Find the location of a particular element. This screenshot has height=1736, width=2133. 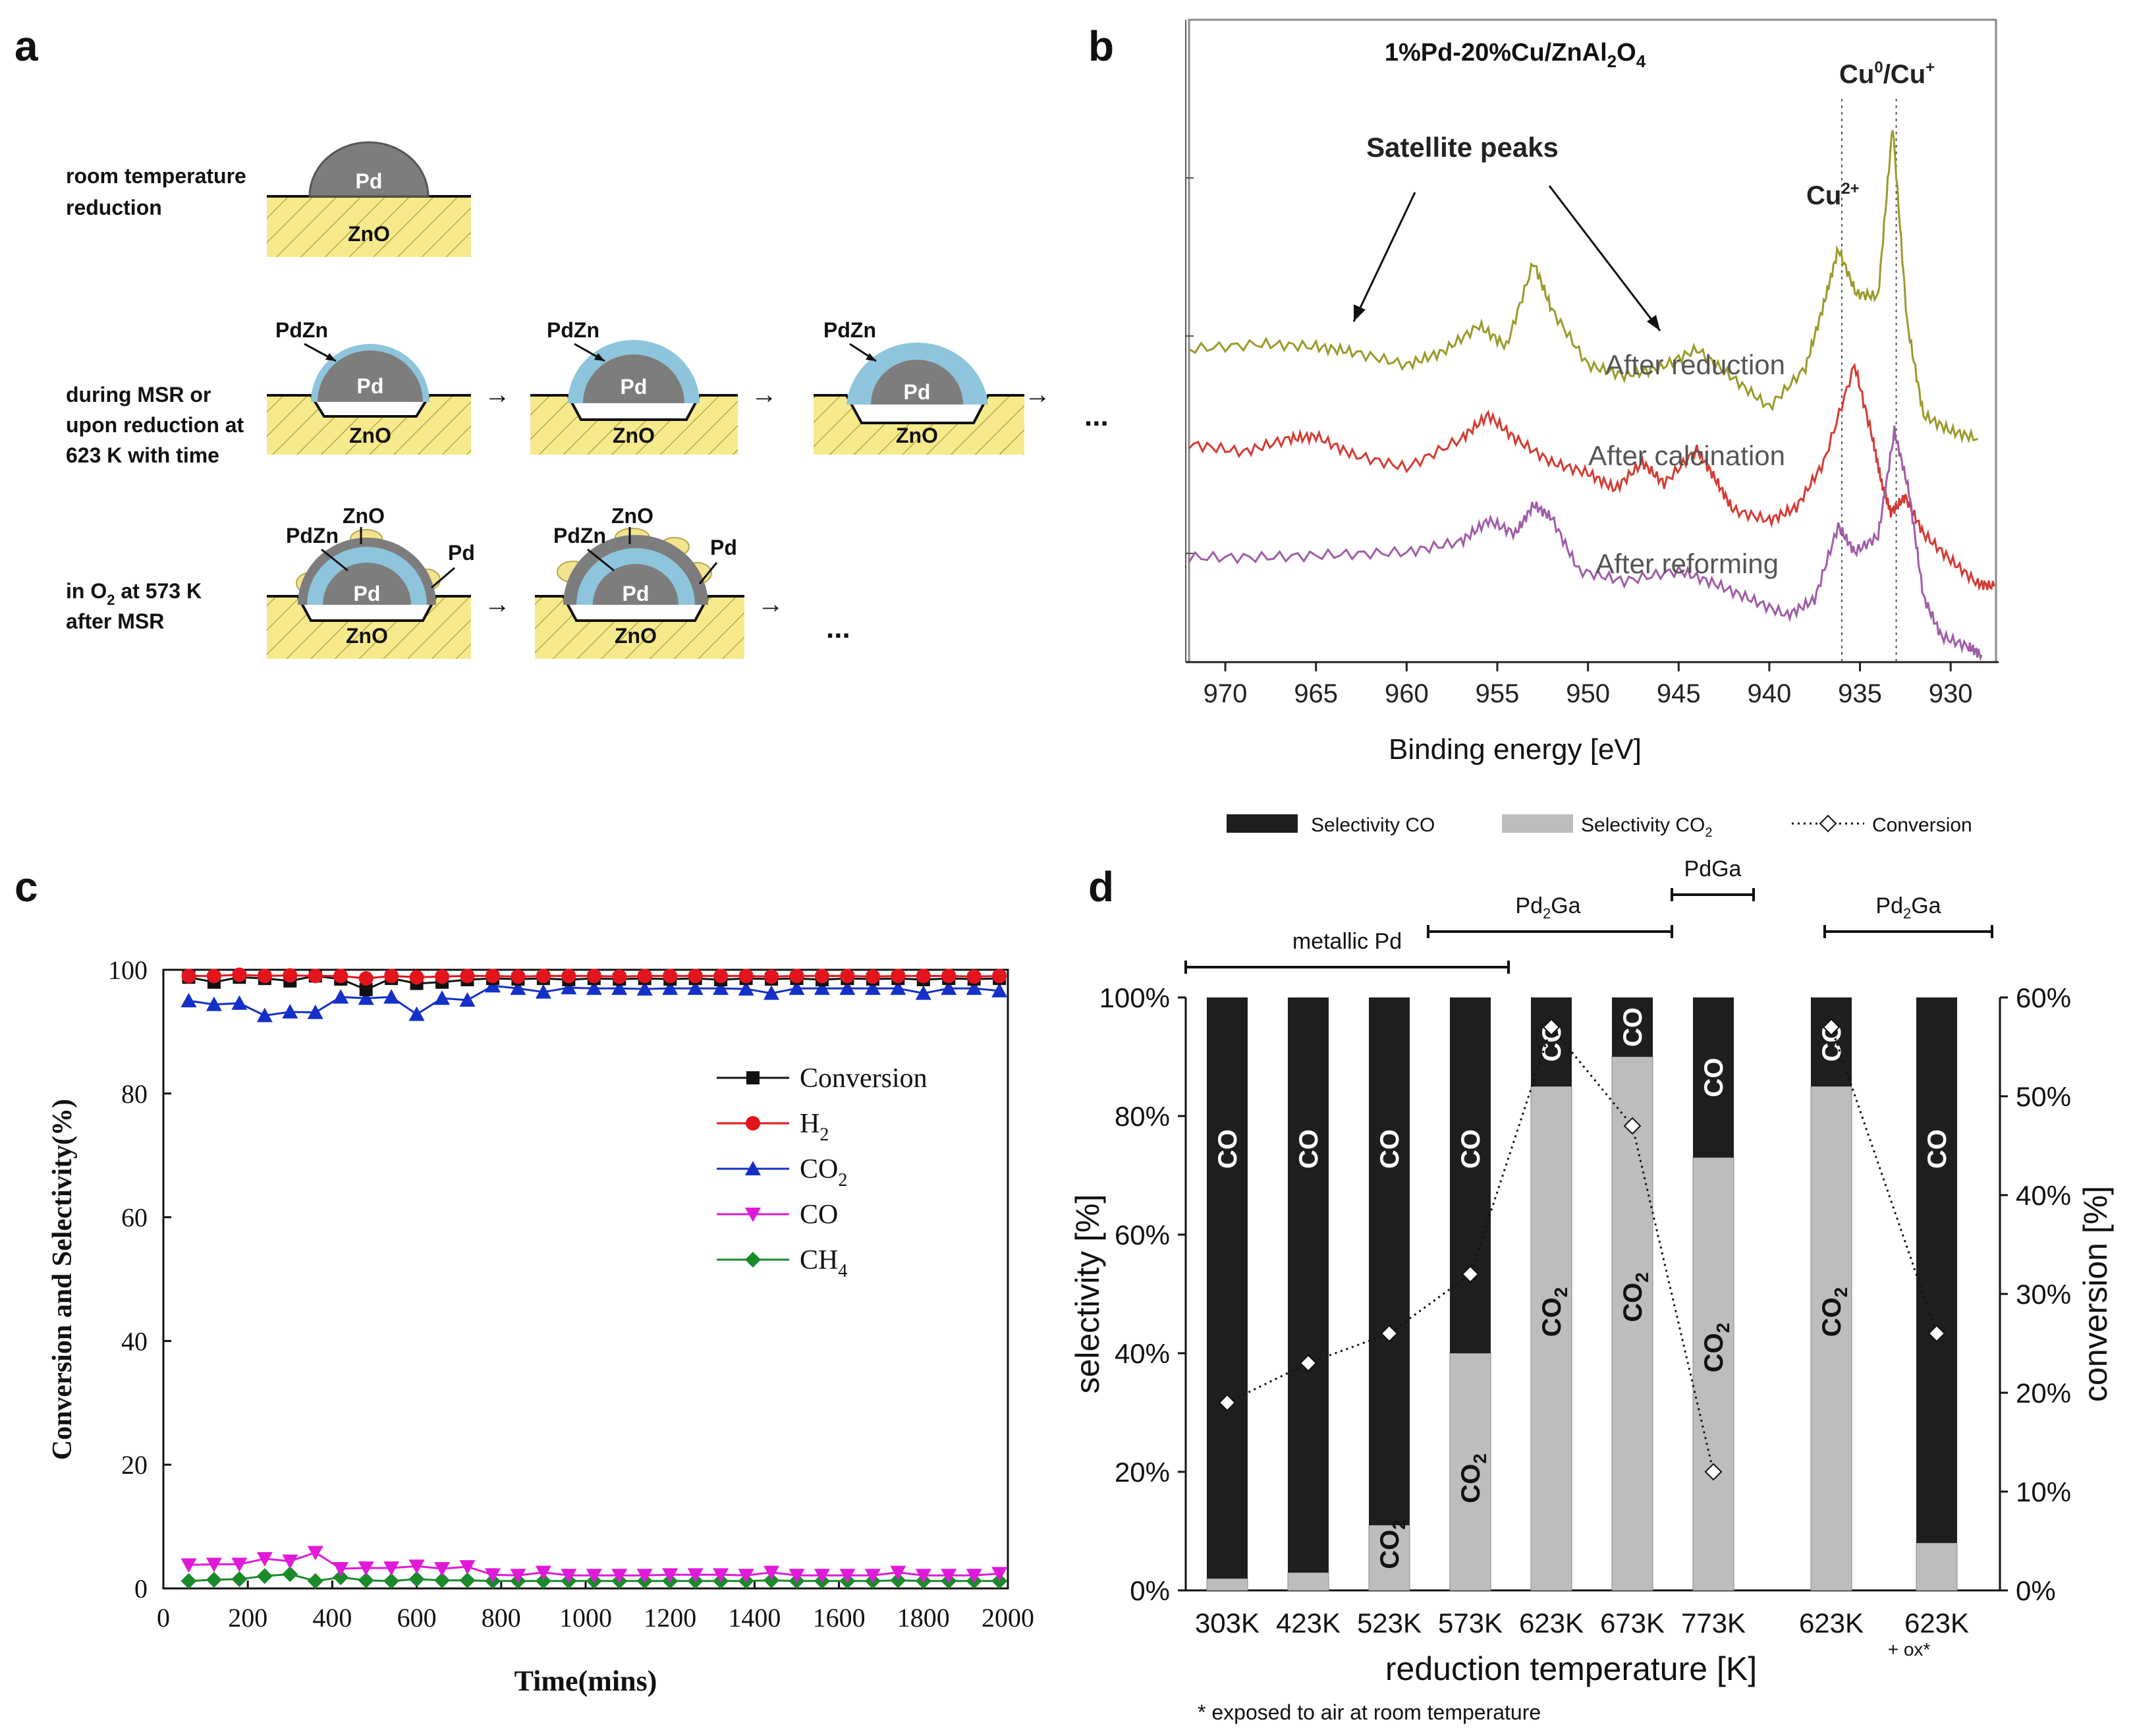

bar-label-co: CO is located at coordinates (1228, 1149).